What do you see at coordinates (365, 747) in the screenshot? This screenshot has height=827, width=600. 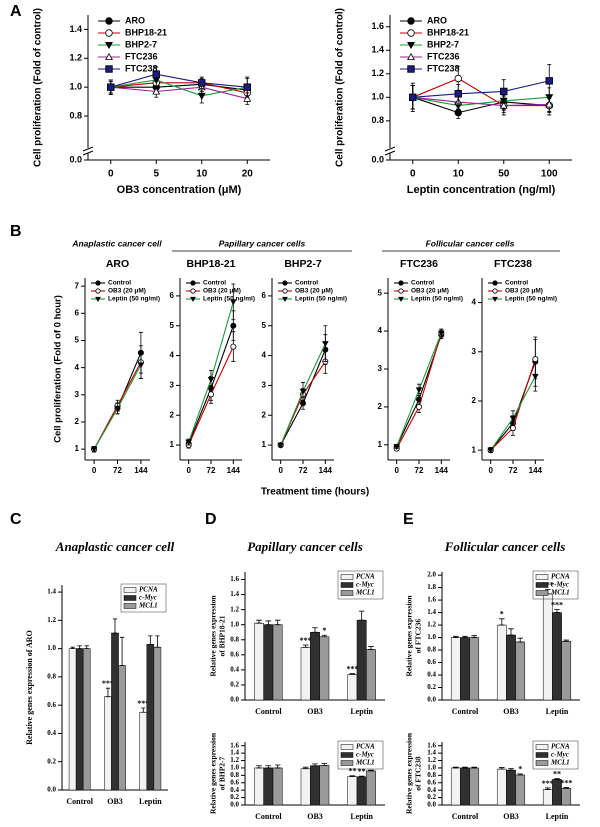 I see `legend-label: PCNA` at bounding box center [365, 747].